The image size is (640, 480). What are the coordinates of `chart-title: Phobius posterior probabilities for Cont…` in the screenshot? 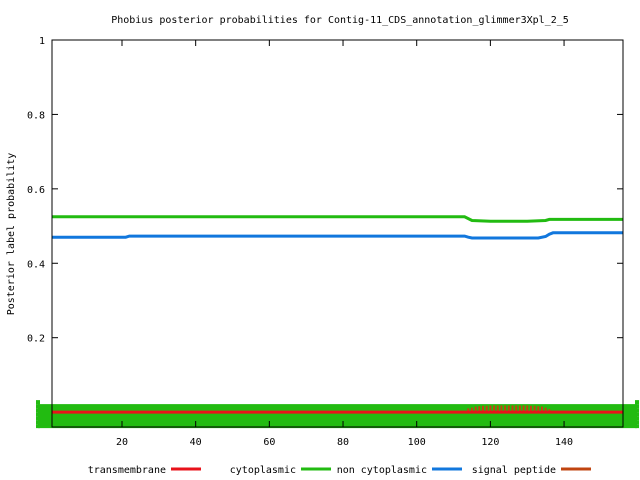 It's located at (340, 20).